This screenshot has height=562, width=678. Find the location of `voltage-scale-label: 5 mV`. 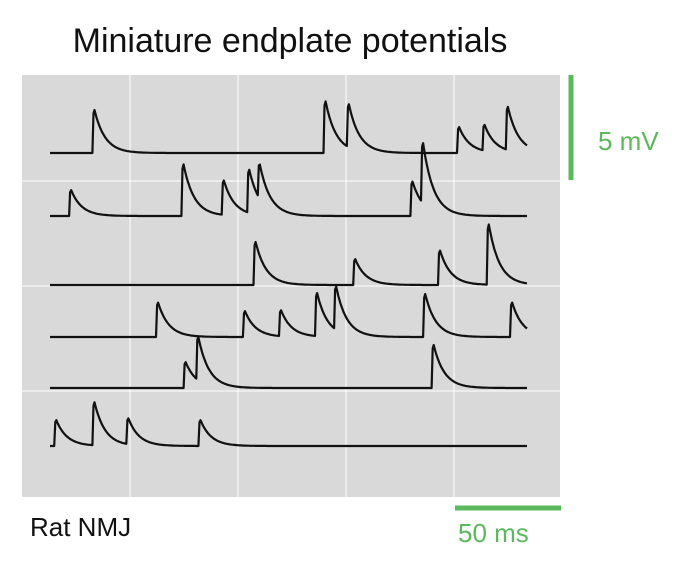

voltage-scale-label: 5 mV is located at coordinates (628, 141).